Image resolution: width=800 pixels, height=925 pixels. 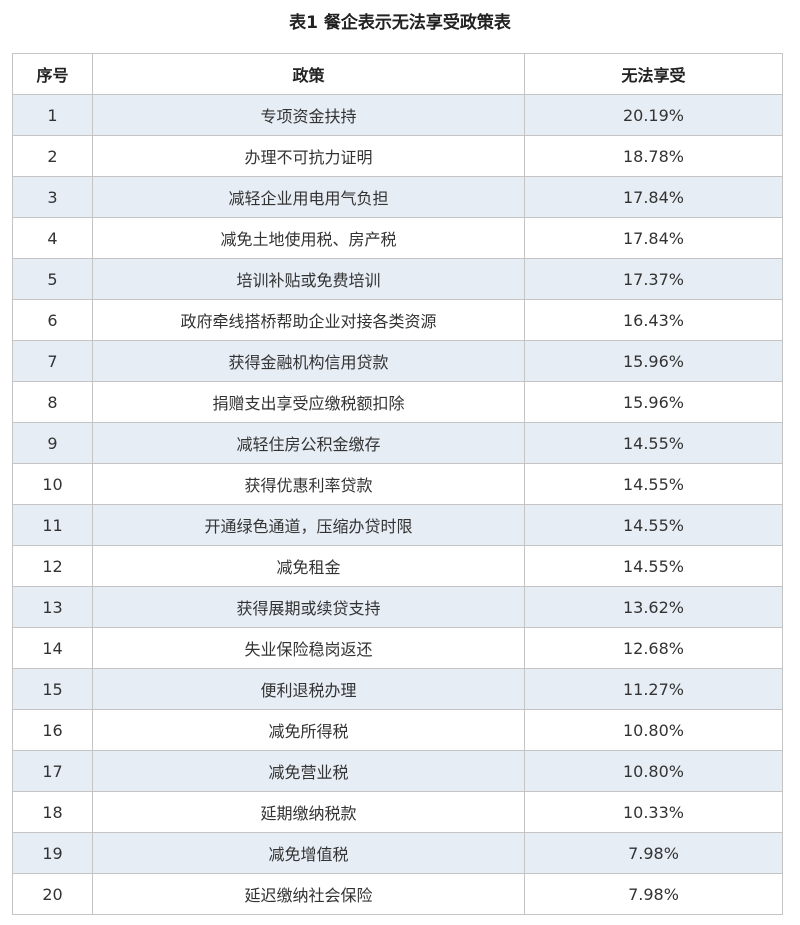 I want to click on row-percentage: 13.62%, so click(x=653, y=607).